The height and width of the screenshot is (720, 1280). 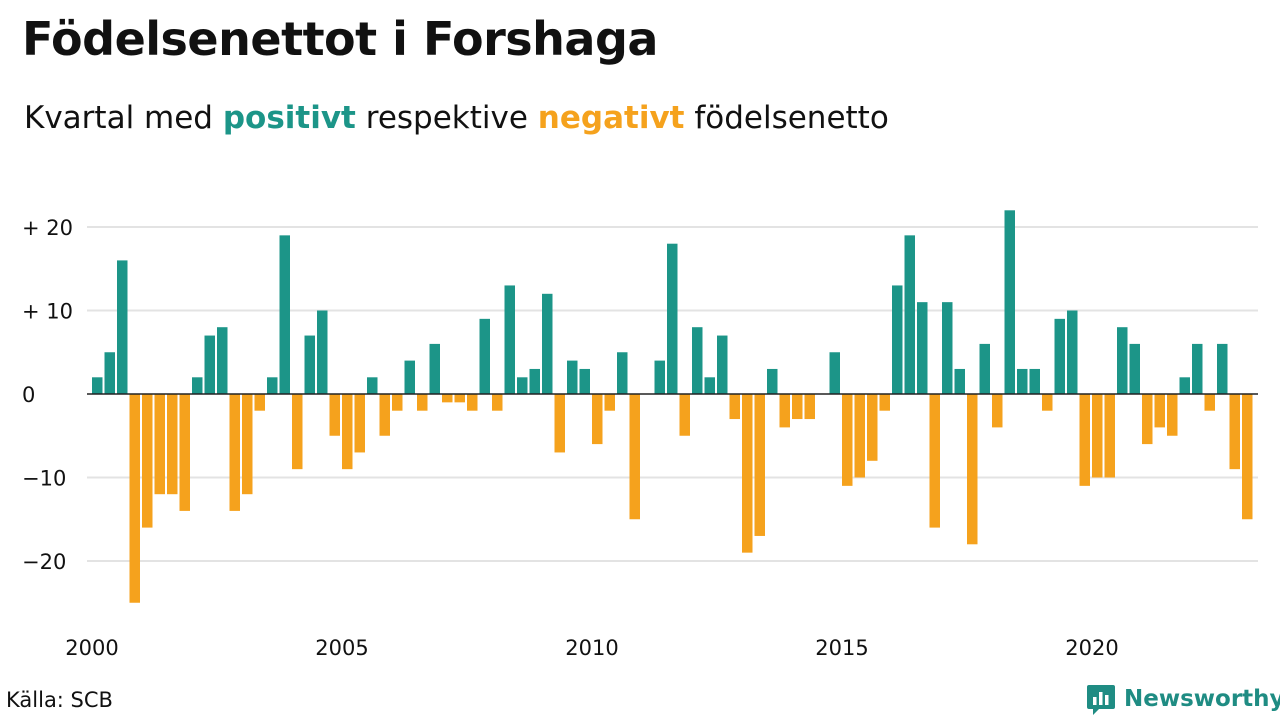 I want to click on x-tick-label: 2005, so click(x=341, y=648).